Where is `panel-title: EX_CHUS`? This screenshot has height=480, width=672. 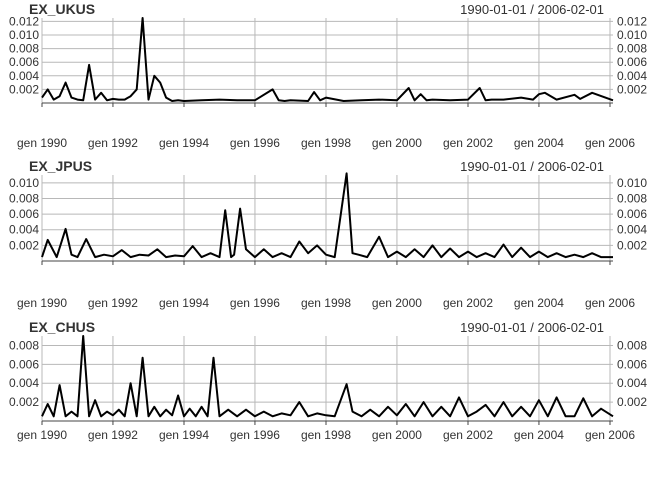
panel-title: EX_CHUS is located at coordinates (62, 327).